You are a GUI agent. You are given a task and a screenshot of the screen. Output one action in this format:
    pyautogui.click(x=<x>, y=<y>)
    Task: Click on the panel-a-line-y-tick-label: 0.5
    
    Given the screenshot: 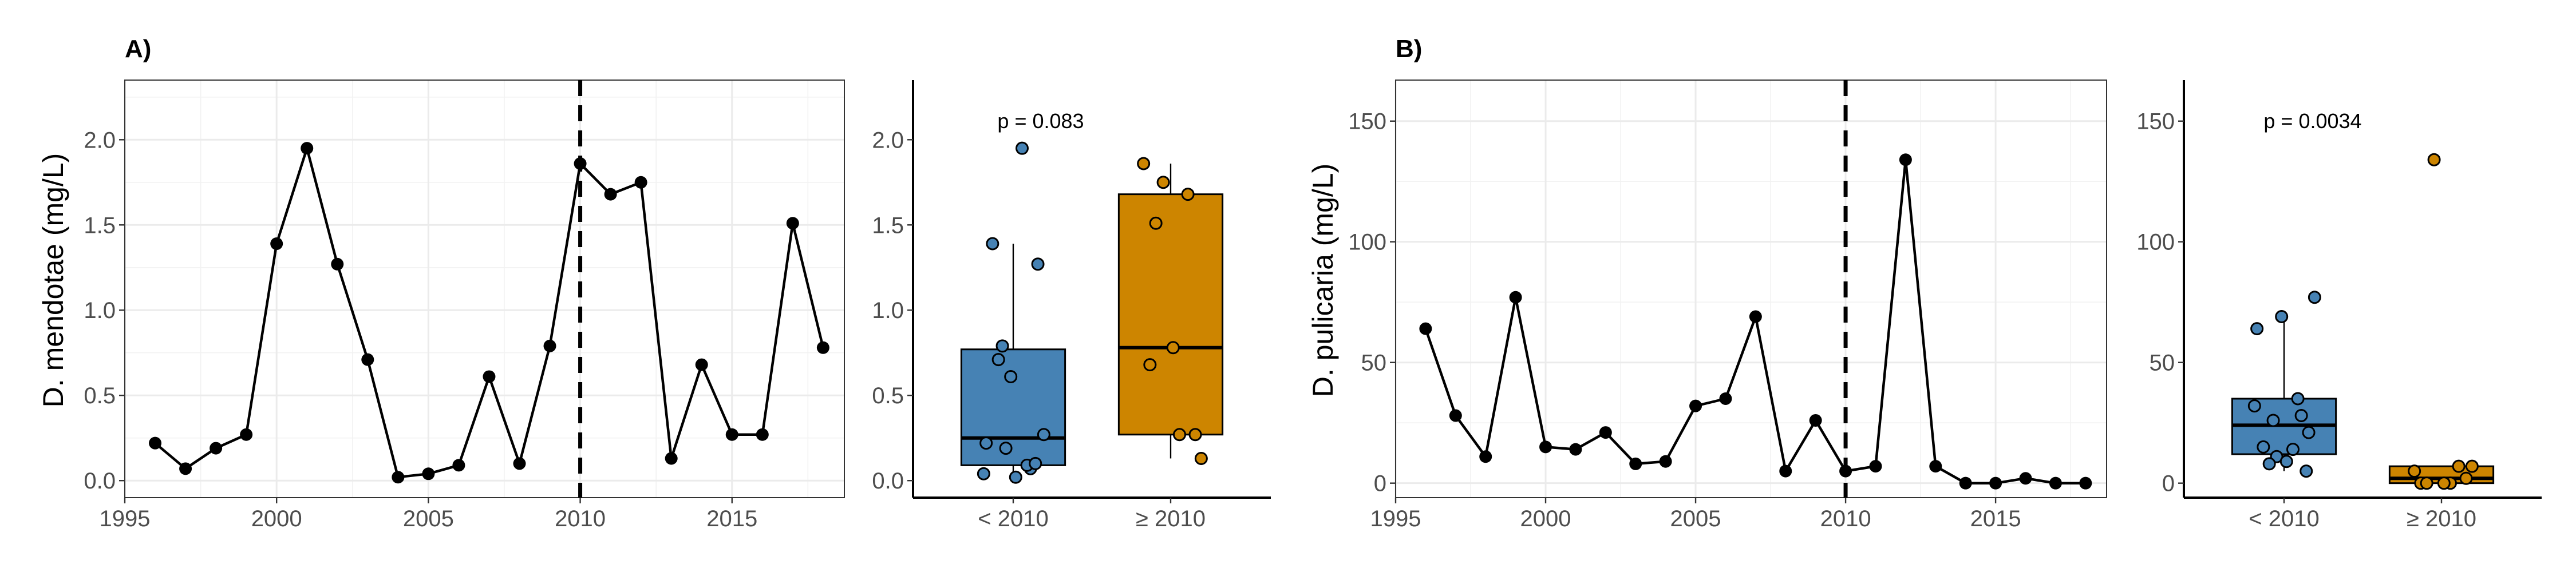 What is the action you would take?
    pyautogui.click(x=100, y=395)
    